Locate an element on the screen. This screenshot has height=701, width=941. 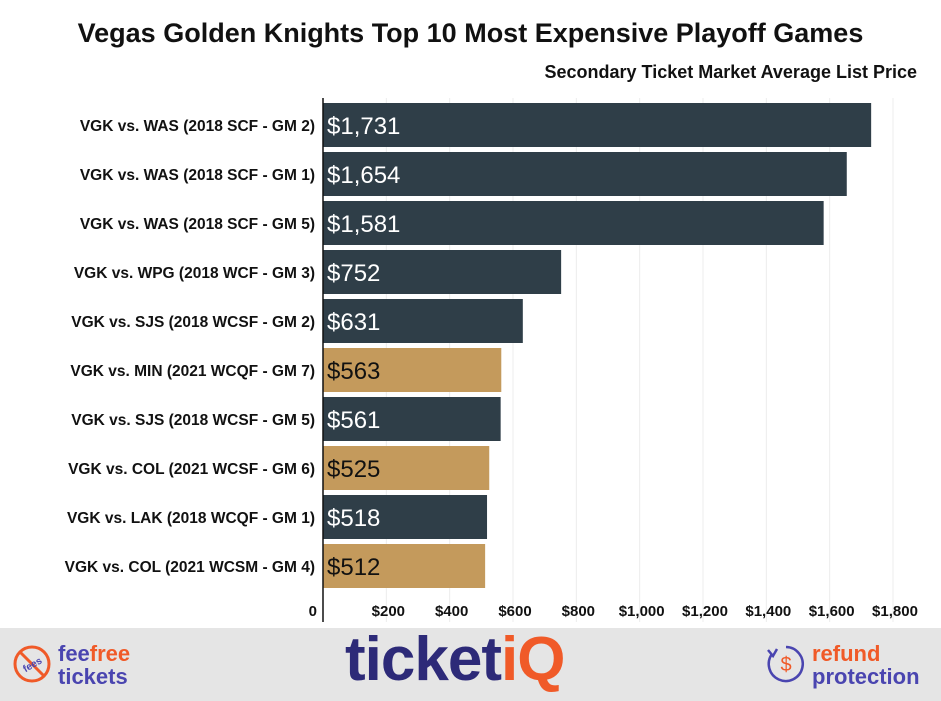
category-label: VGK vs. WAS (2018 SCF - GM 1) is located at coordinates (197, 175).